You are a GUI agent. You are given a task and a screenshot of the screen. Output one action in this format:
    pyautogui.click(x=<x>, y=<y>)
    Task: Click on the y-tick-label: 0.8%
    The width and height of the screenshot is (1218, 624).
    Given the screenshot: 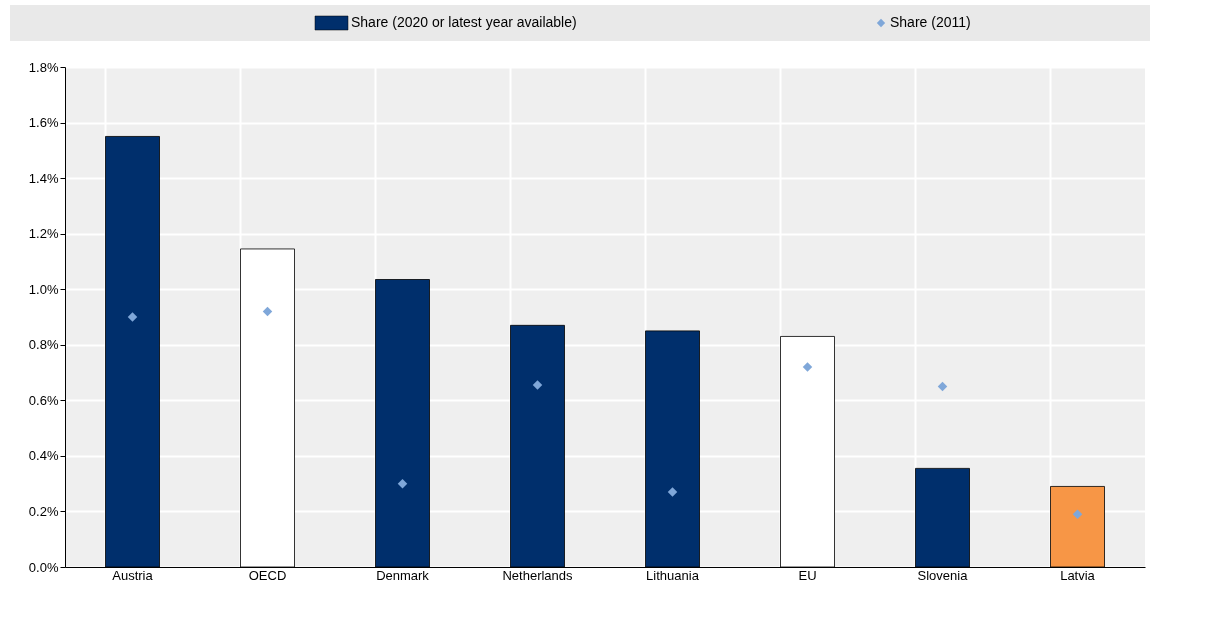 What is the action you would take?
    pyautogui.click(x=43, y=345)
    